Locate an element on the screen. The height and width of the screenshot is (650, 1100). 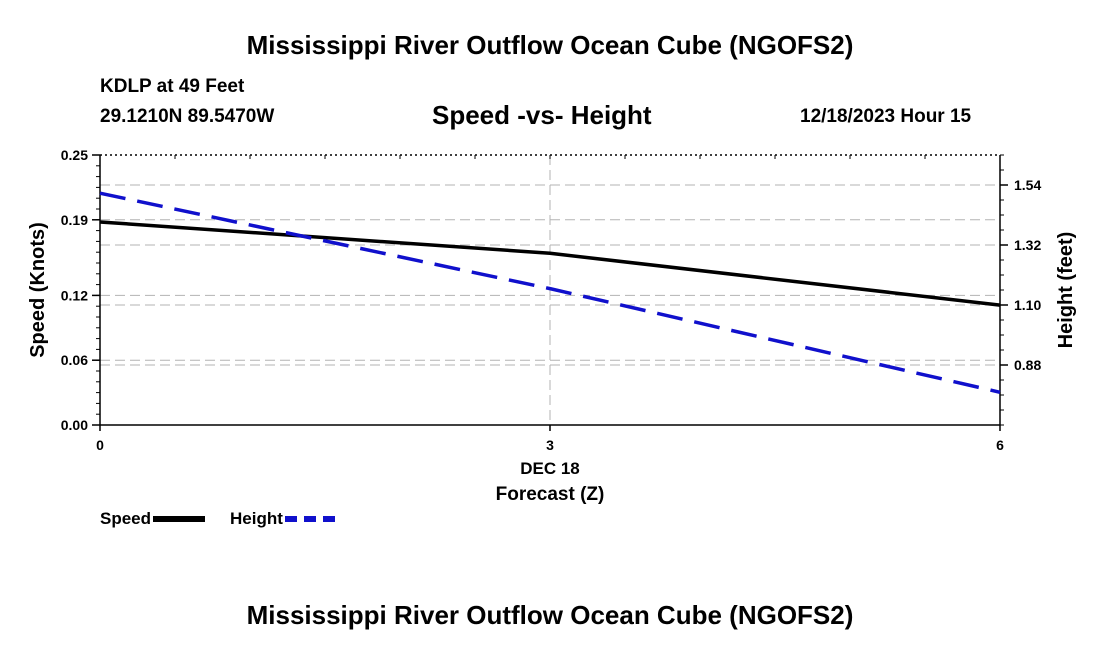
chart-subtitle: Speed -vs- Height is located at coordinates (542, 115).